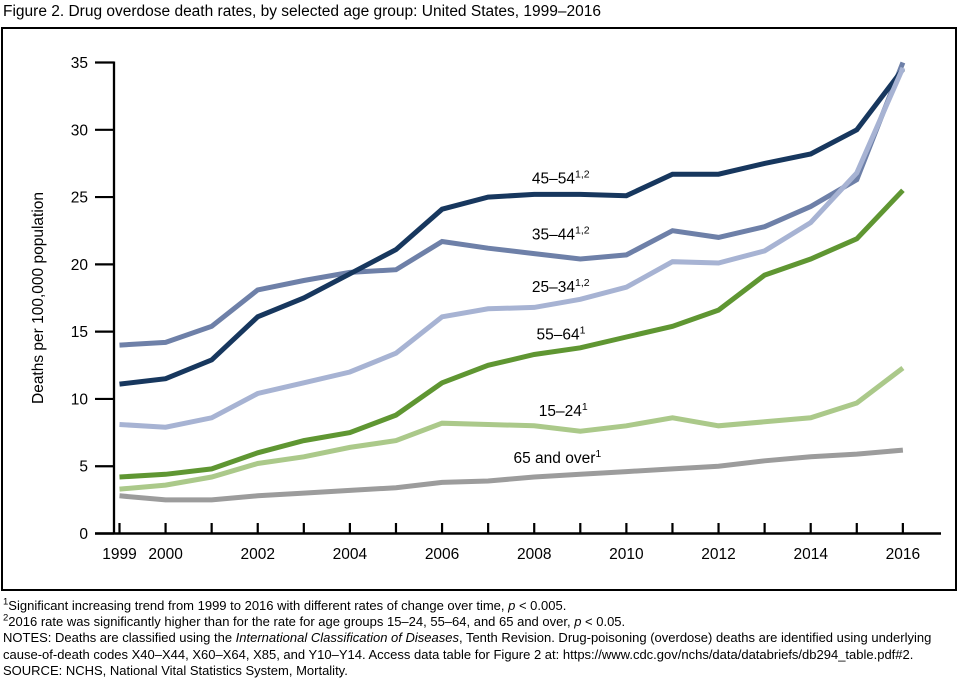 This screenshot has width=960, height=682. Describe the element at coordinates (561, 334) in the screenshot. I see `series-label-55-64: 55–641` at that location.